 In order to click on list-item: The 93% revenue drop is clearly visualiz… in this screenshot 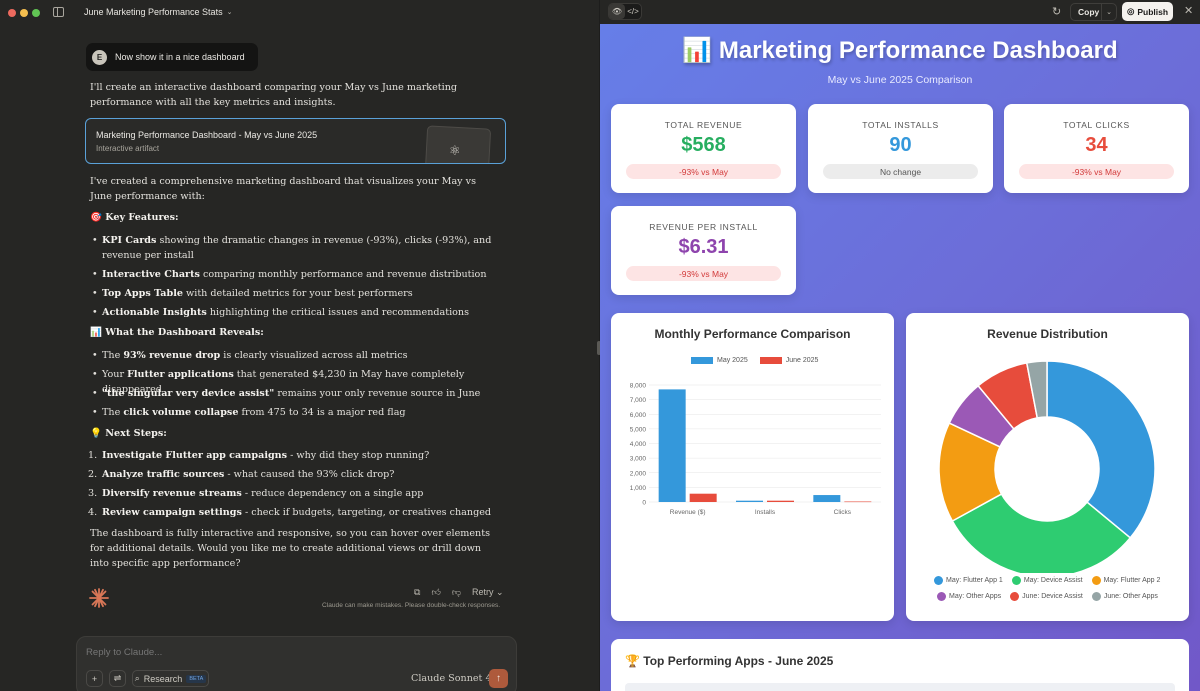, I will do `click(297, 355)`.